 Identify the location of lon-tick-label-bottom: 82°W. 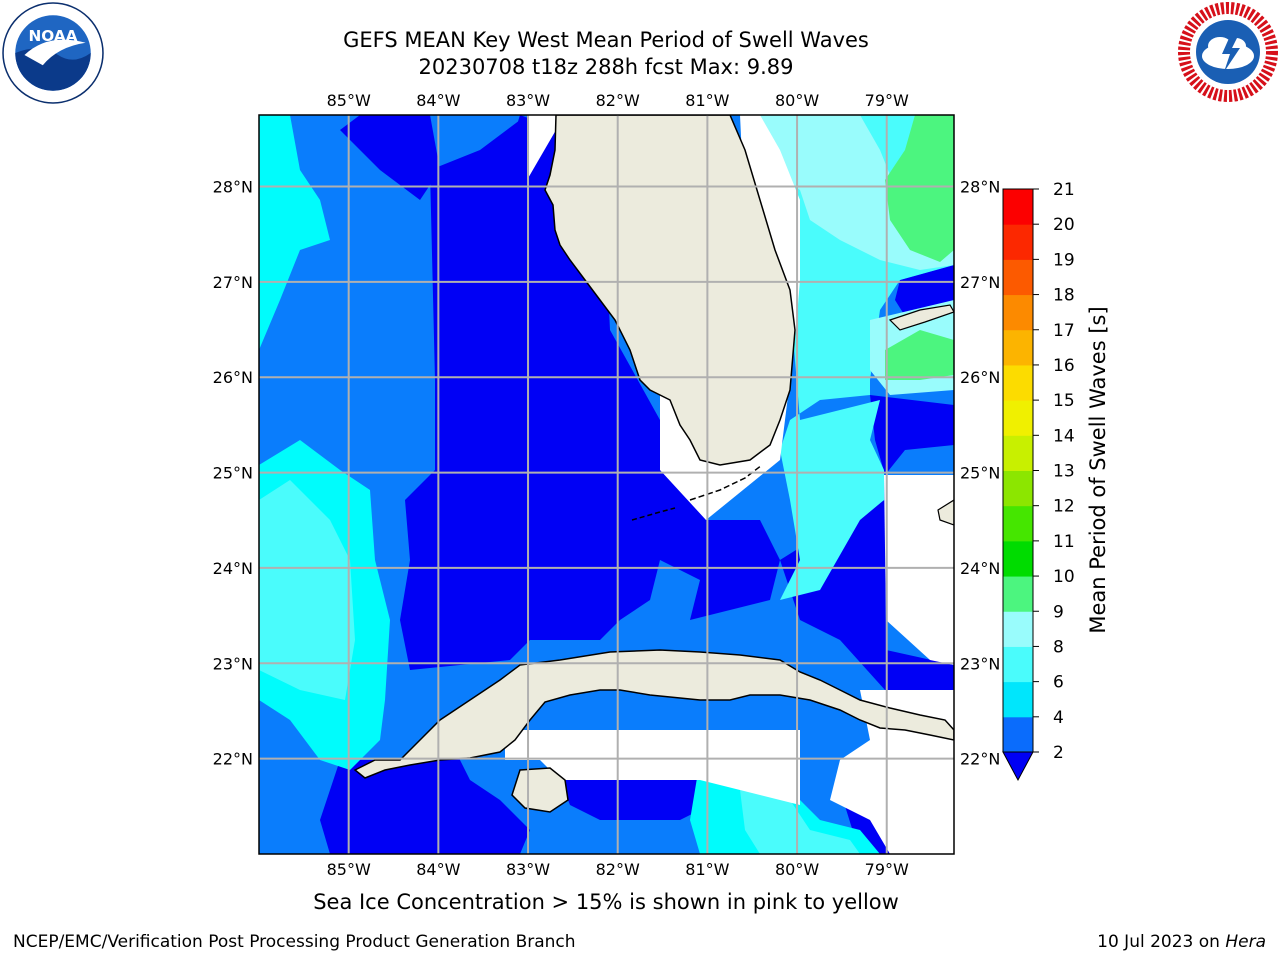
(618, 869).